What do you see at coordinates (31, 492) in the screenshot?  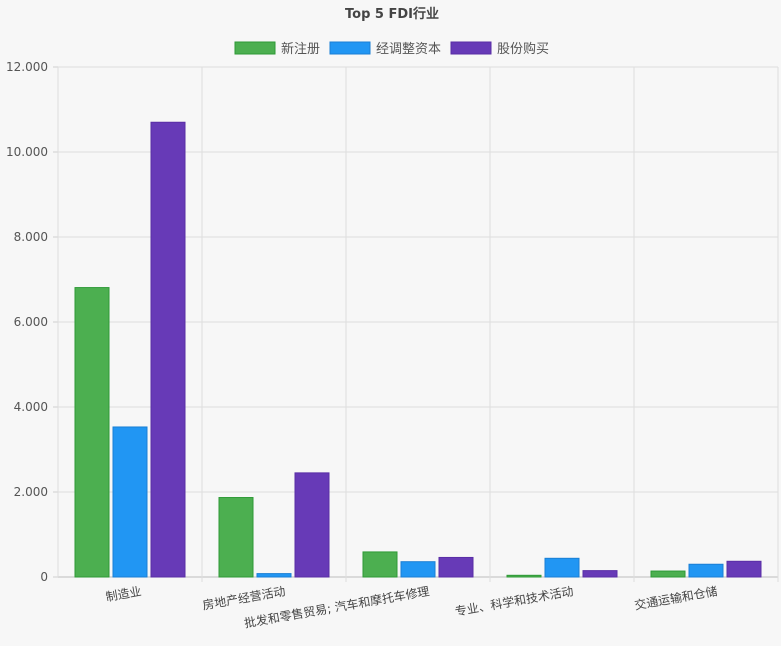 I see `y-tick-label: 2.000` at bounding box center [31, 492].